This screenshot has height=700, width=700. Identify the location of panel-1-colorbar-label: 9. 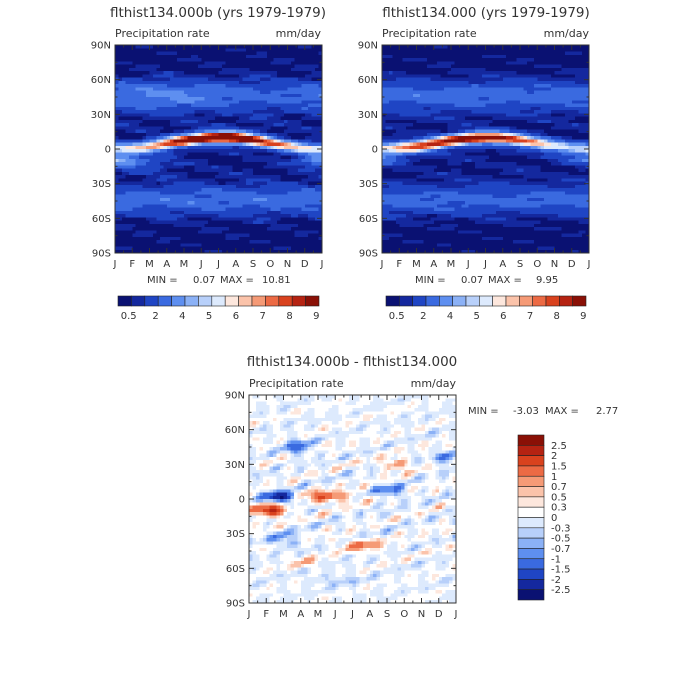
(316, 316).